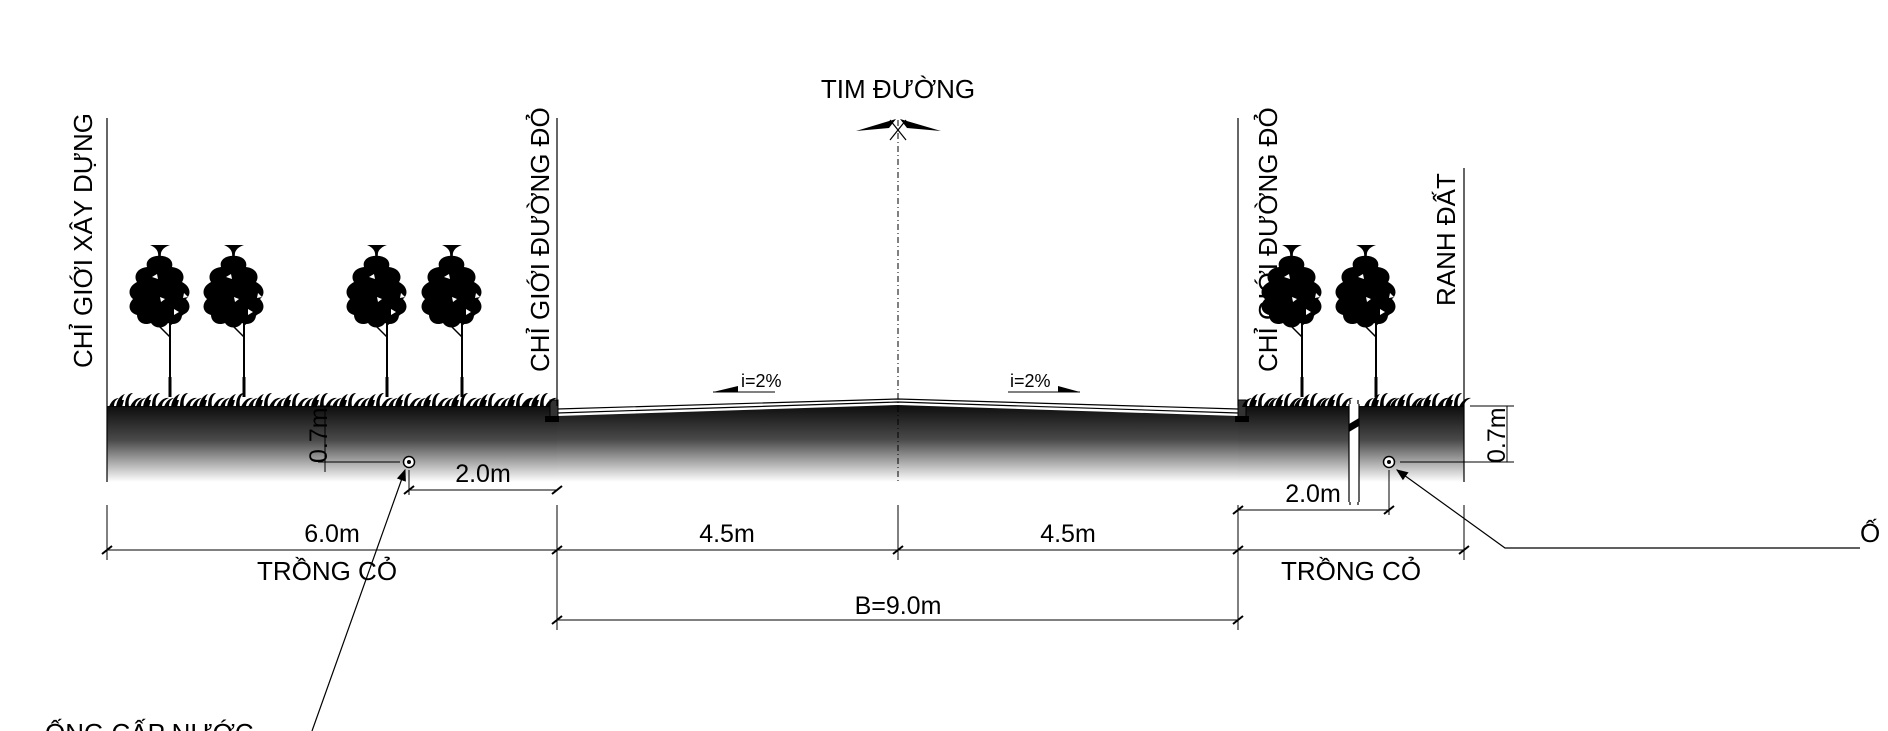 This screenshot has height=731, width=1888. Describe the element at coordinates (898, 89) in the screenshot. I see `centerline-label: TIM ĐƯỜNG` at that location.